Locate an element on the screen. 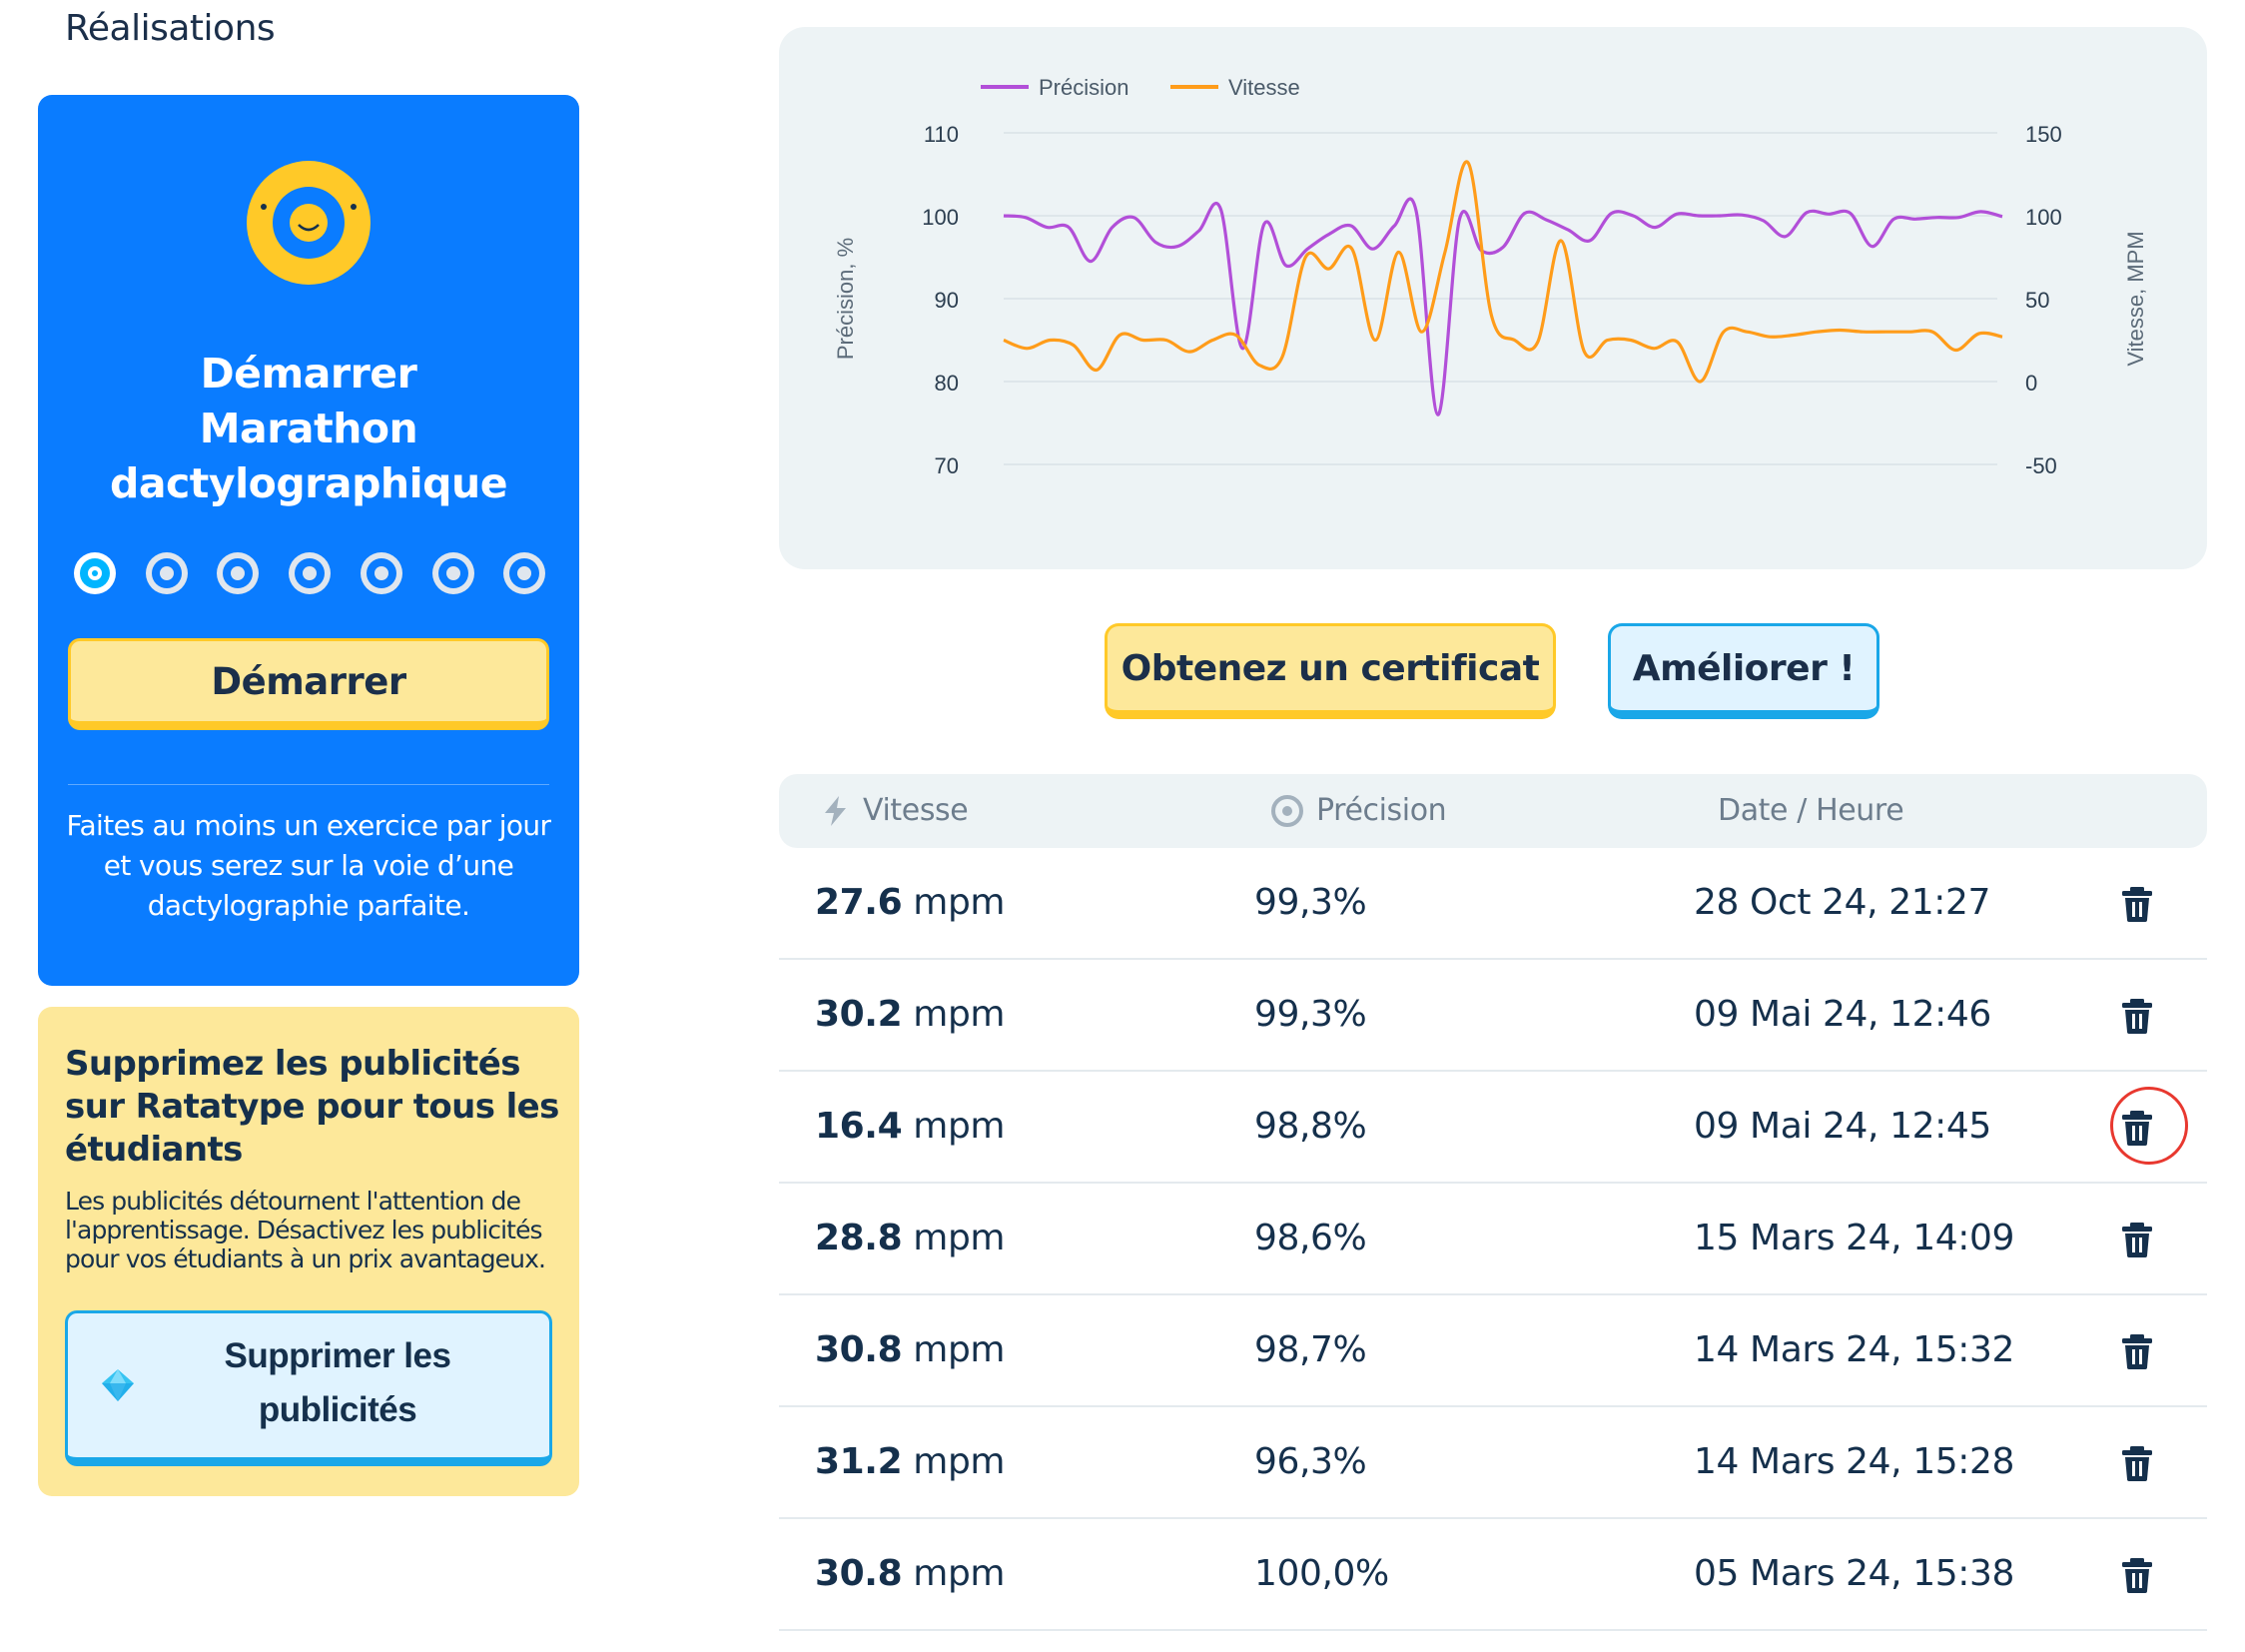 The image size is (2245, 1652). marathon-progress-dots is located at coordinates (312, 573).